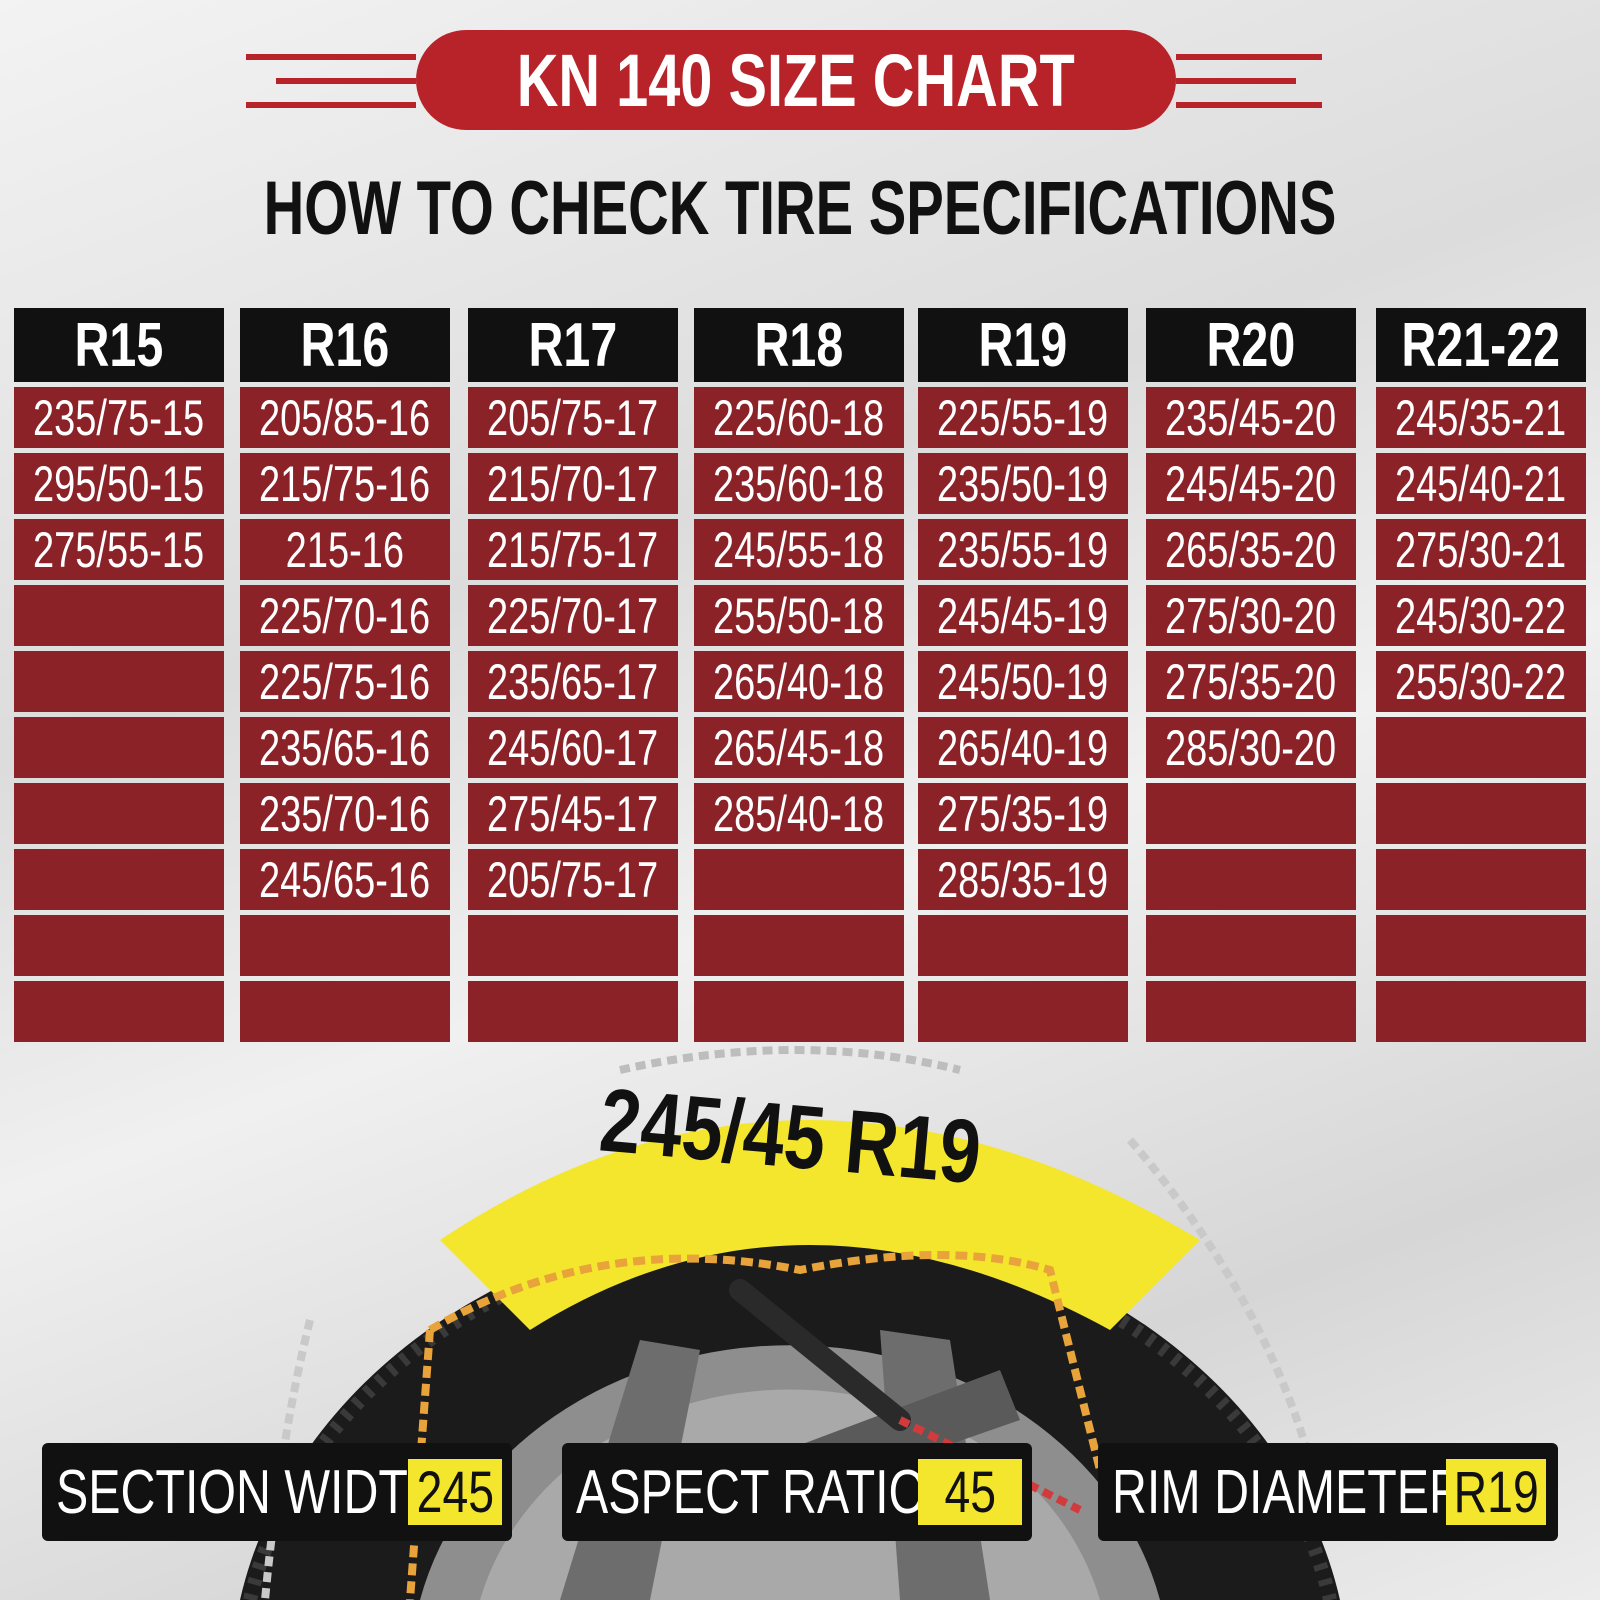 Image resolution: width=1600 pixels, height=1600 pixels. What do you see at coordinates (800, 208) in the screenshot?
I see `subtitle: HOW TO CHECK TIRE SPECIFICATIONS` at bounding box center [800, 208].